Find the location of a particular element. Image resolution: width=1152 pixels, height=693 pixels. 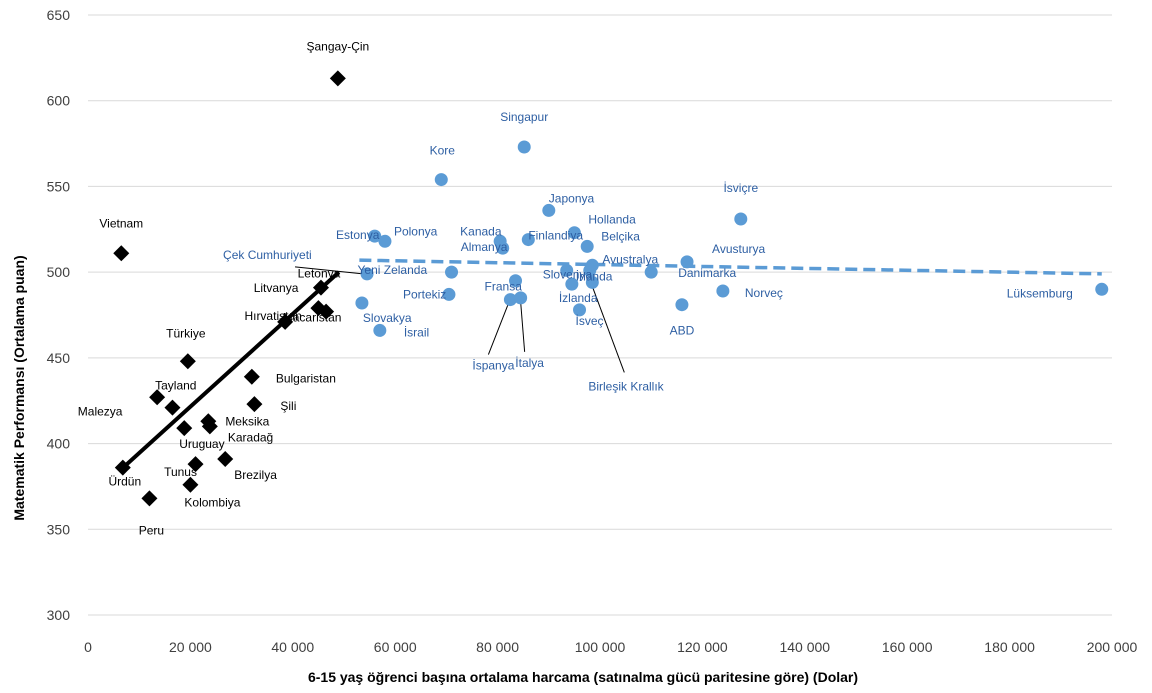

data-point-portekiz is located at coordinates (449, 294).